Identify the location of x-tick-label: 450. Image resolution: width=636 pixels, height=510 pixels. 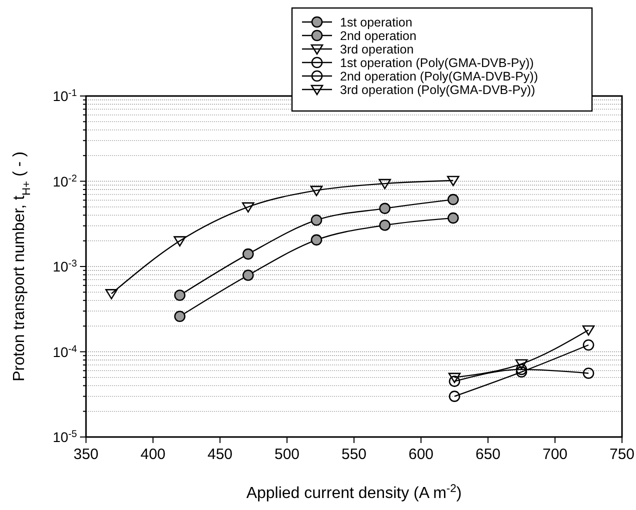
(220, 454).